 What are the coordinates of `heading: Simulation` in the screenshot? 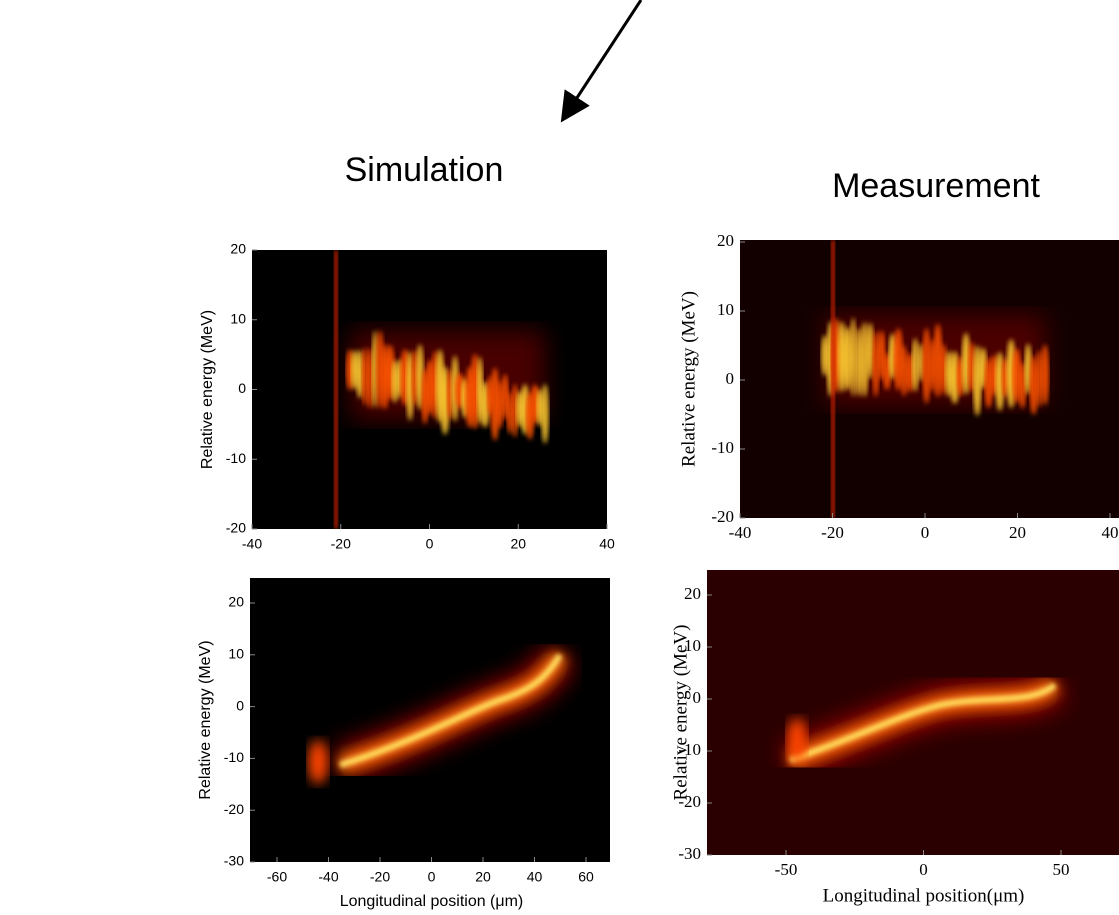 It's located at (424, 170).